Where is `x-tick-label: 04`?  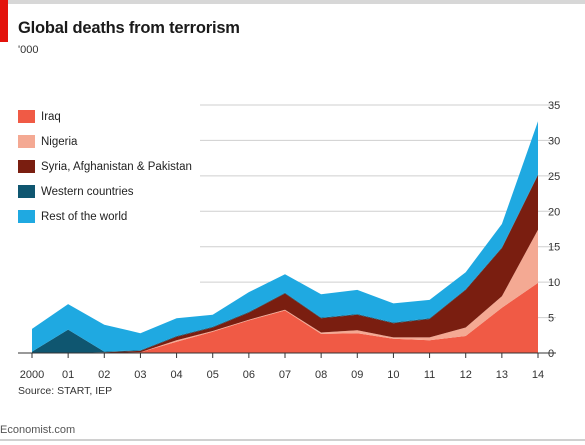
x-tick-label: 04 is located at coordinates (176, 375).